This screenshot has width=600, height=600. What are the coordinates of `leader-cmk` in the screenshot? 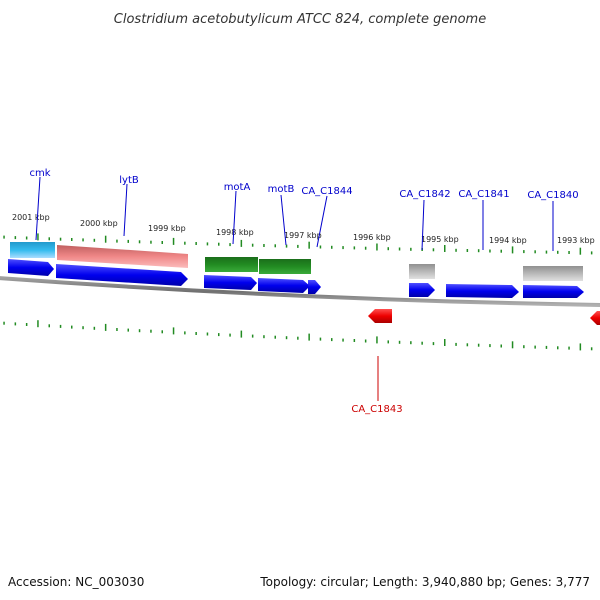 It's located at (38, 208).